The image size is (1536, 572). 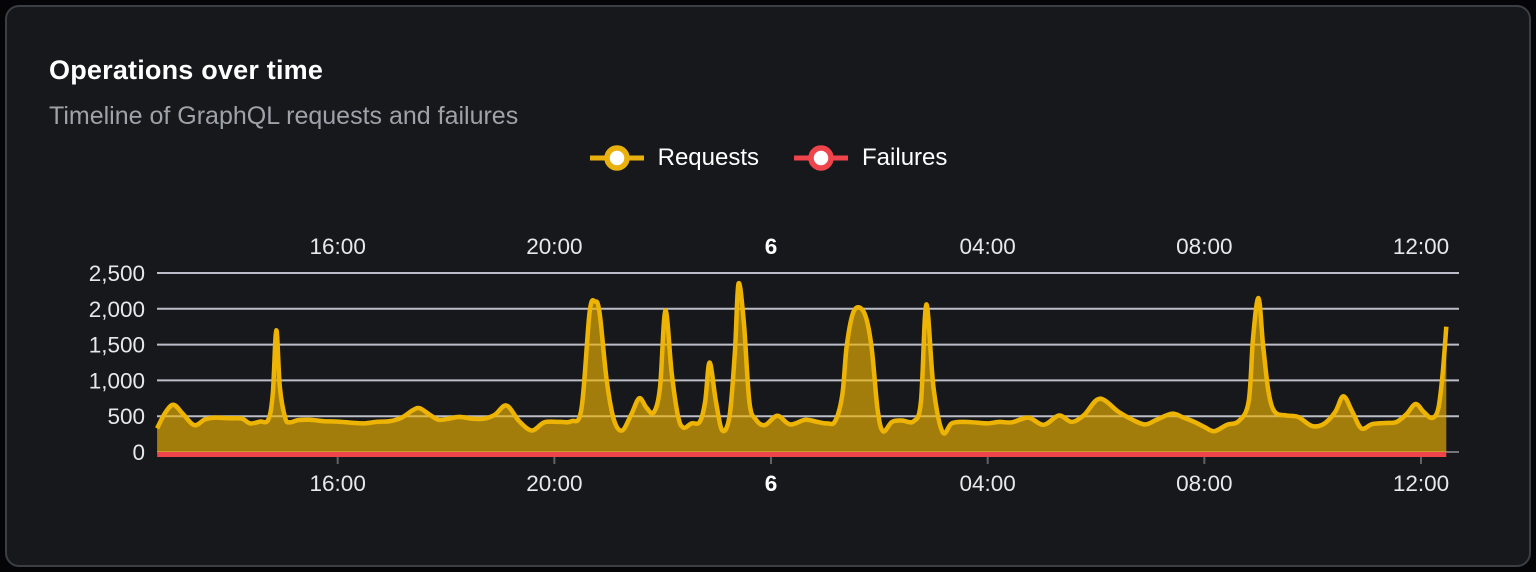 What do you see at coordinates (771, 246) in the screenshot?
I see `x-axis-top-tick-label: 6` at bounding box center [771, 246].